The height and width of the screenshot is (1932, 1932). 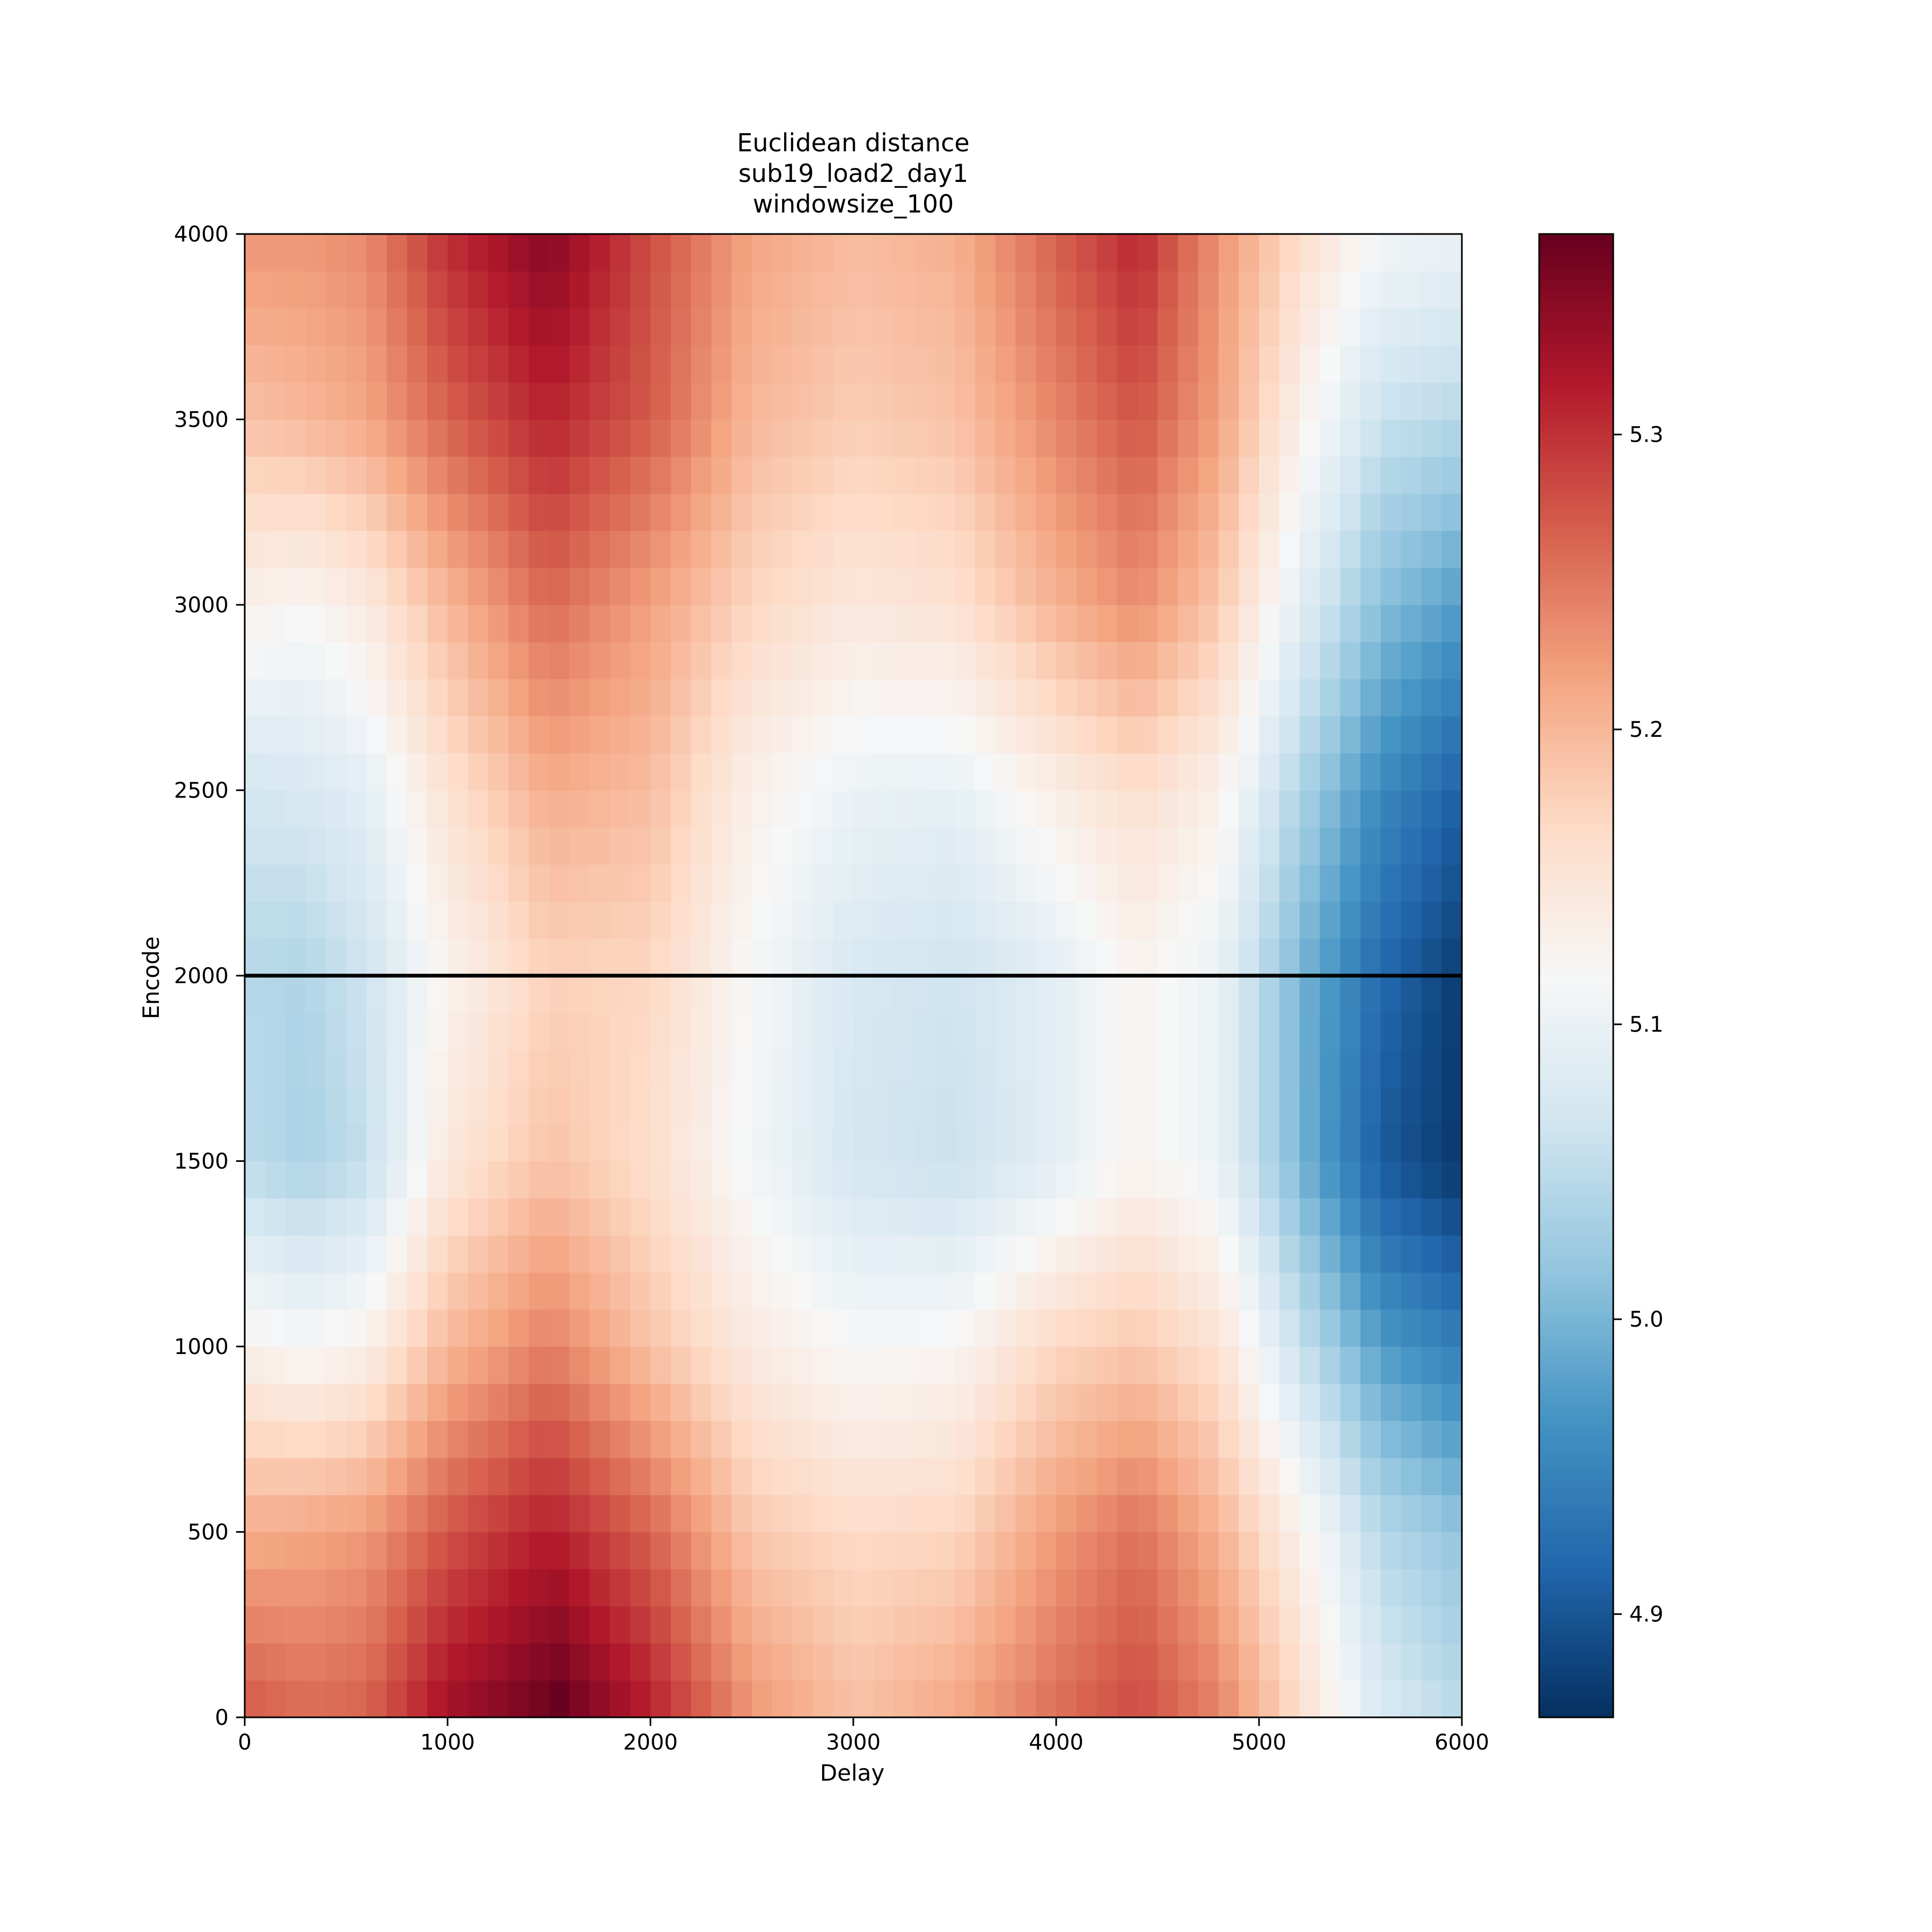 What do you see at coordinates (1646, 1614) in the screenshot?
I see `colorbar-tick-label: 4.9` at bounding box center [1646, 1614].